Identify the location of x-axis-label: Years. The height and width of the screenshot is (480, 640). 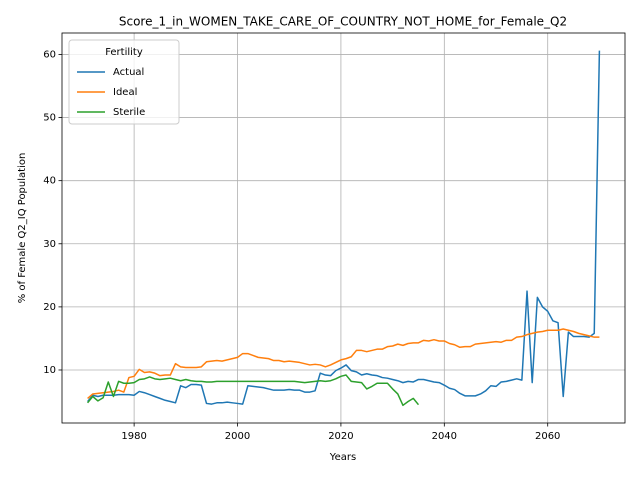
(342, 457).